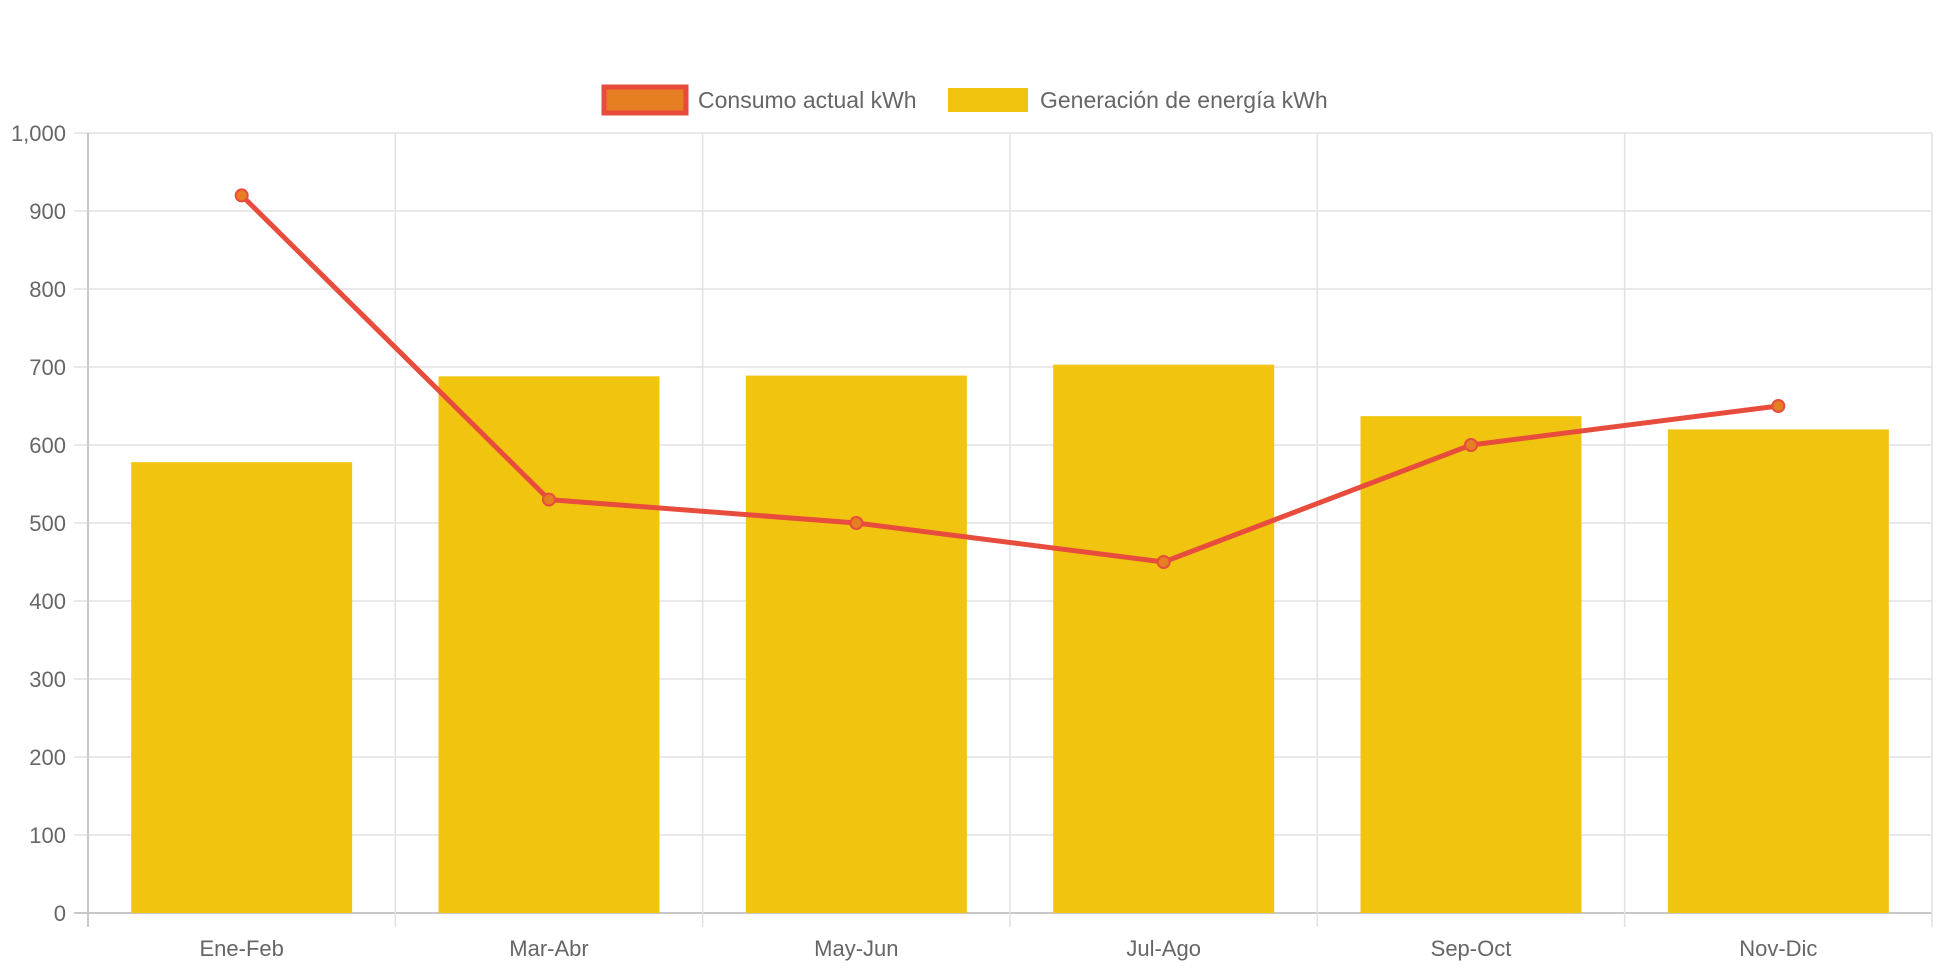  Describe the element at coordinates (1778, 671) in the screenshot. I see `bar-nov-dic` at that location.